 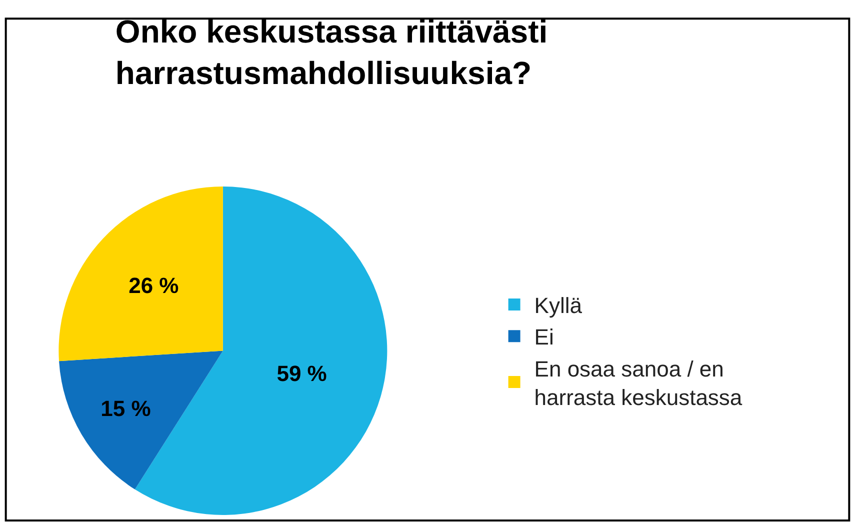 I want to click on legend-label: Ei, so click(x=544, y=337).